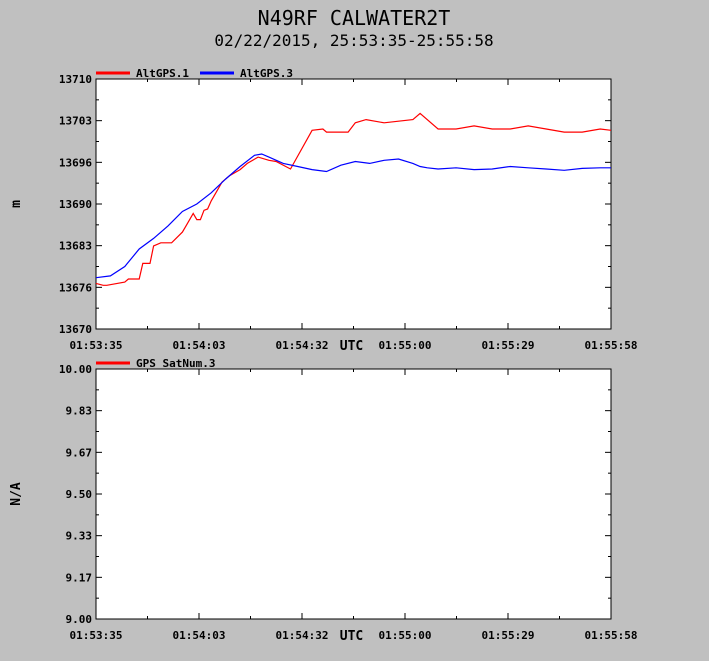  Describe the element at coordinates (353, 40) in the screenshot. I see `chart-subtitle: 02/22/2015, 25:53:35-25:55:58` at that location.